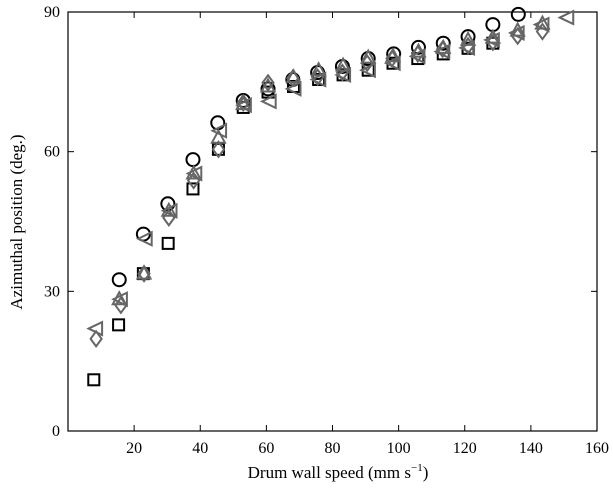 The image size is (613, 488). What do you see at coordinates (56, 431) in the screenshot?
I see `y-tick-label: 0` at bounding box center [56, 431].